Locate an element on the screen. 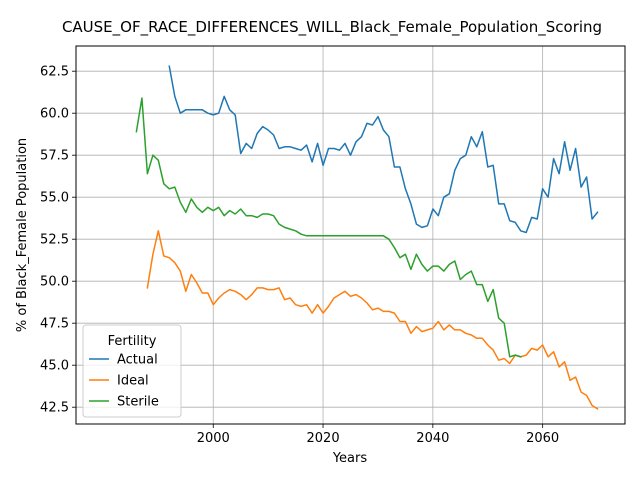 Image resolution: width=640 pixels, height=480 pixels. y-tick-label: 47.5 is located at coordinates (54, 324).